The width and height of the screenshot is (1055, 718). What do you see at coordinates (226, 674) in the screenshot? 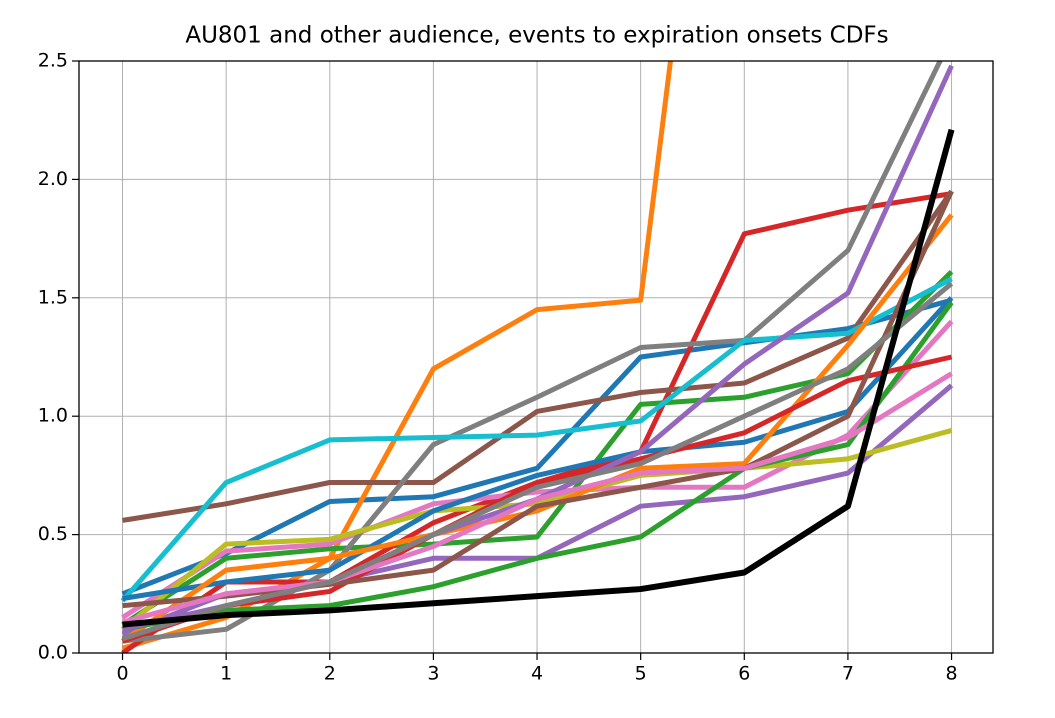
I see `x-tick-label: 1` at bounding box center [226, 674].